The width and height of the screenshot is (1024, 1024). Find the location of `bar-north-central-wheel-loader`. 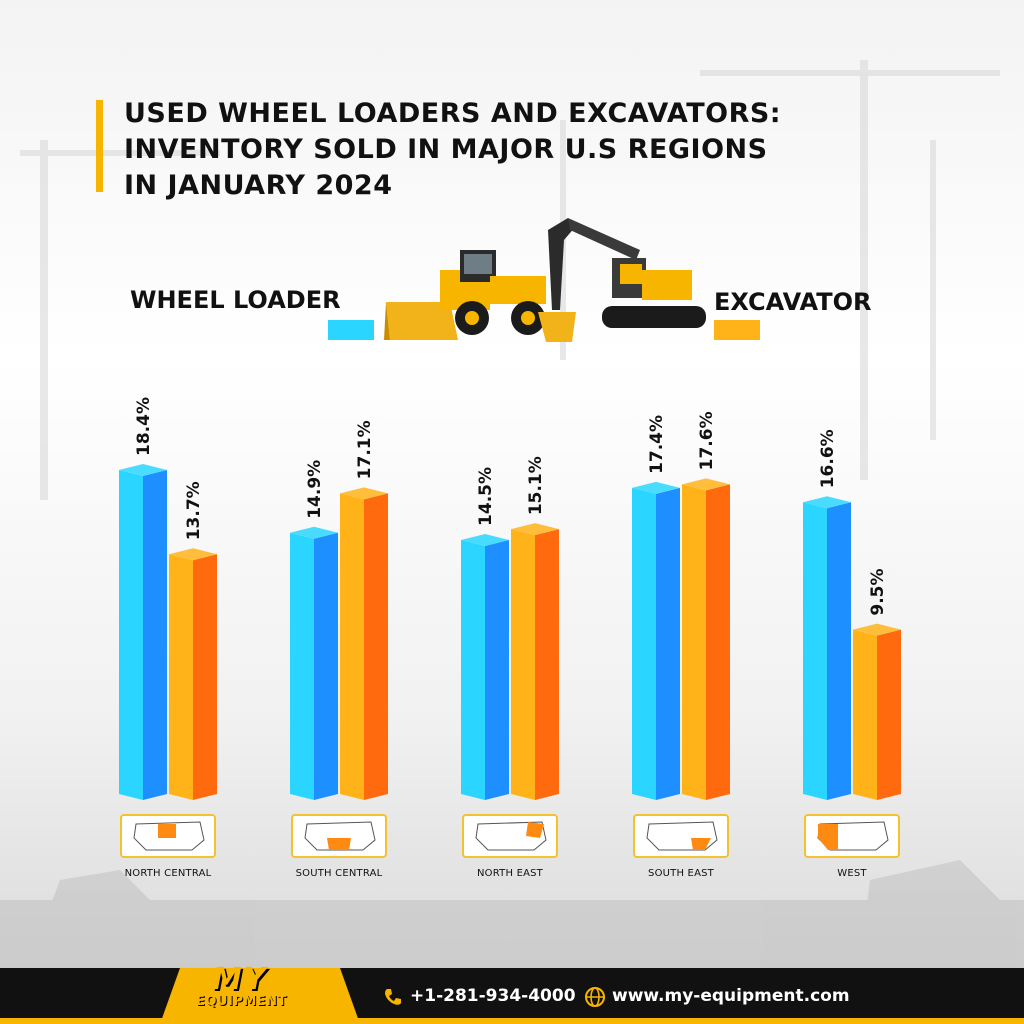

bar-north-central-wheel-loader is located at coordinates (143, 632).